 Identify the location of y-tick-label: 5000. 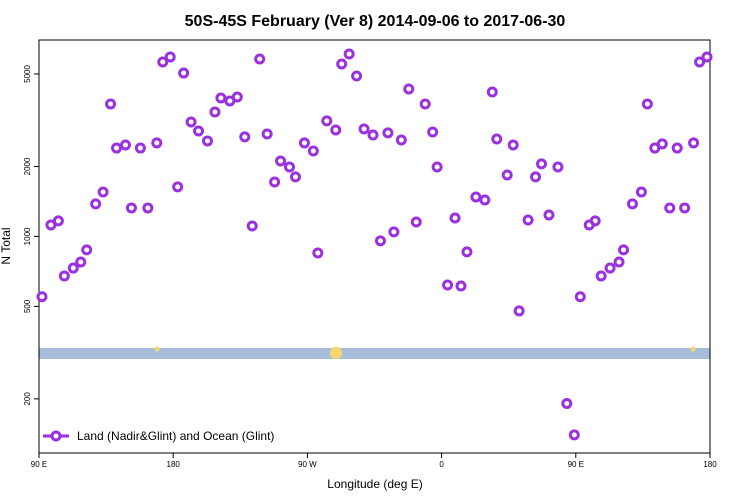
(27, 74).